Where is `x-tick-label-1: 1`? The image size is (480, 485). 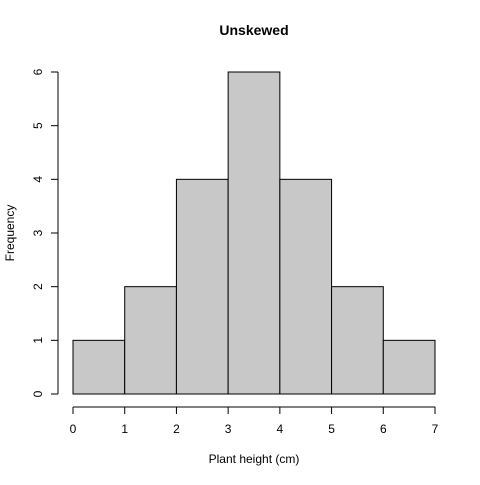
x-tick-label-1: 1 is located at coordinates (124, 429).